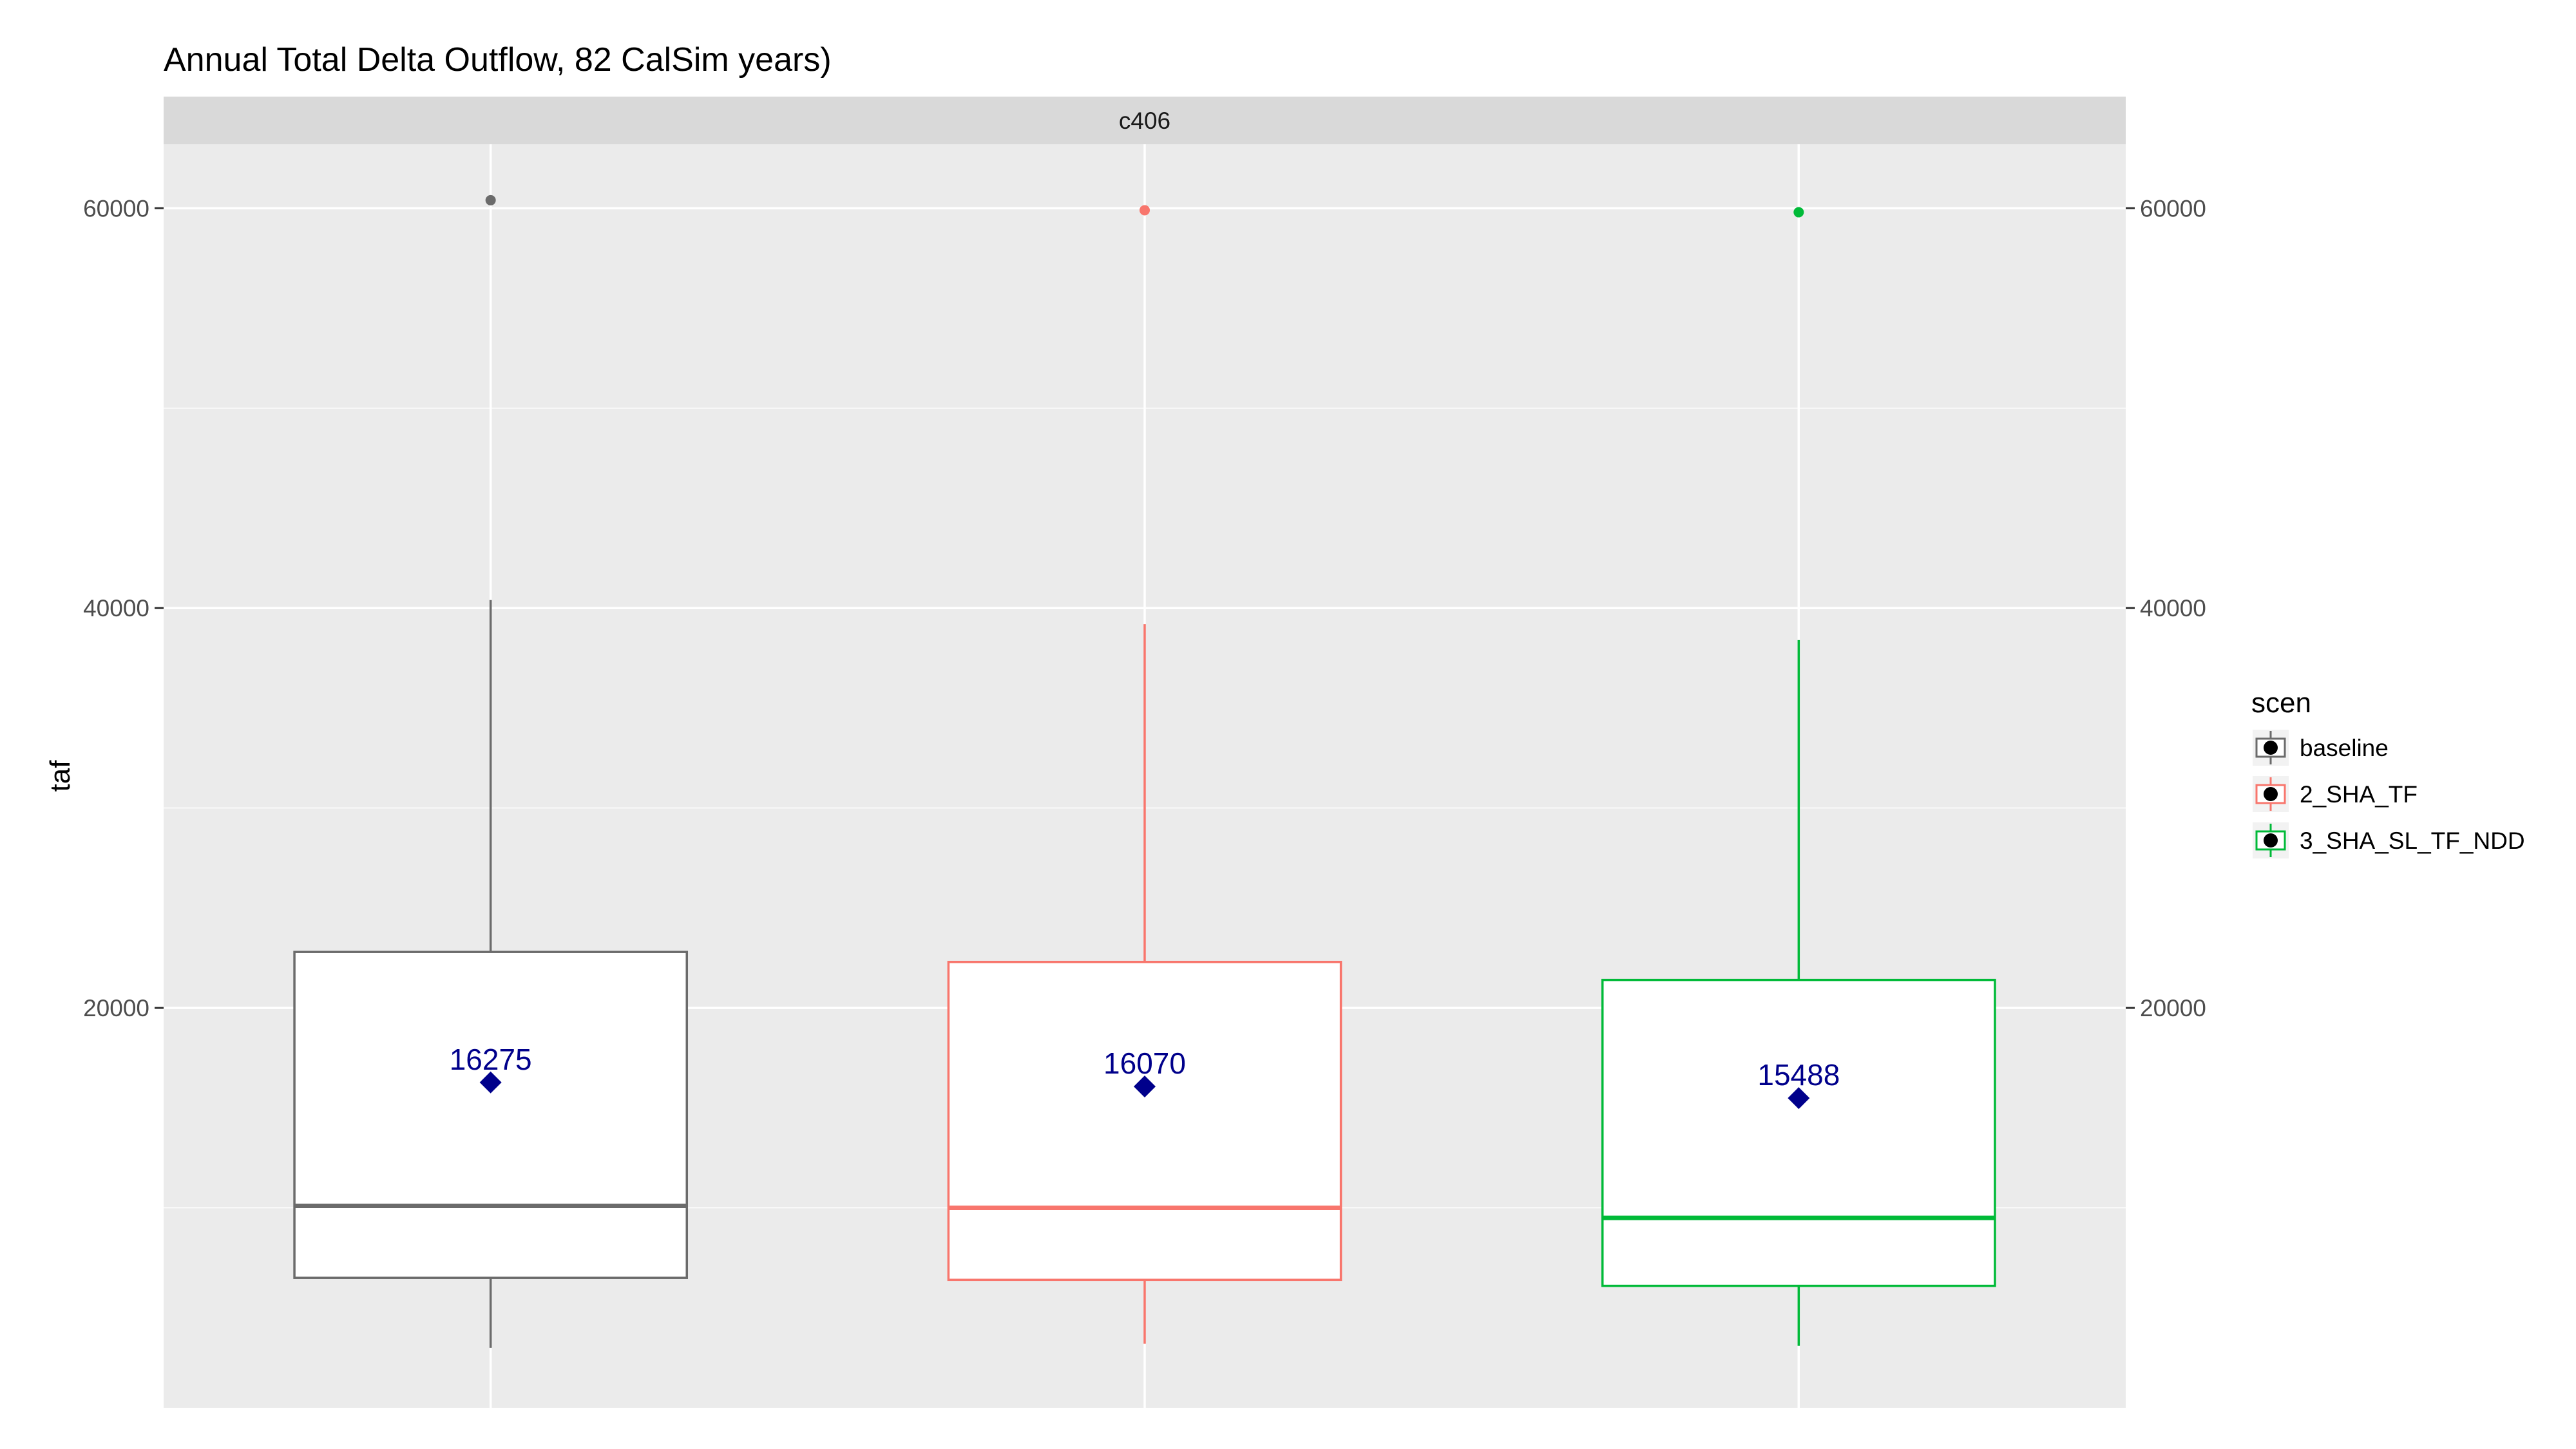 Image resolution: width=2576 pixels, height=1449 pixels. I want to click on box-2_SHA_TF: 16070, so click(1144, 775).